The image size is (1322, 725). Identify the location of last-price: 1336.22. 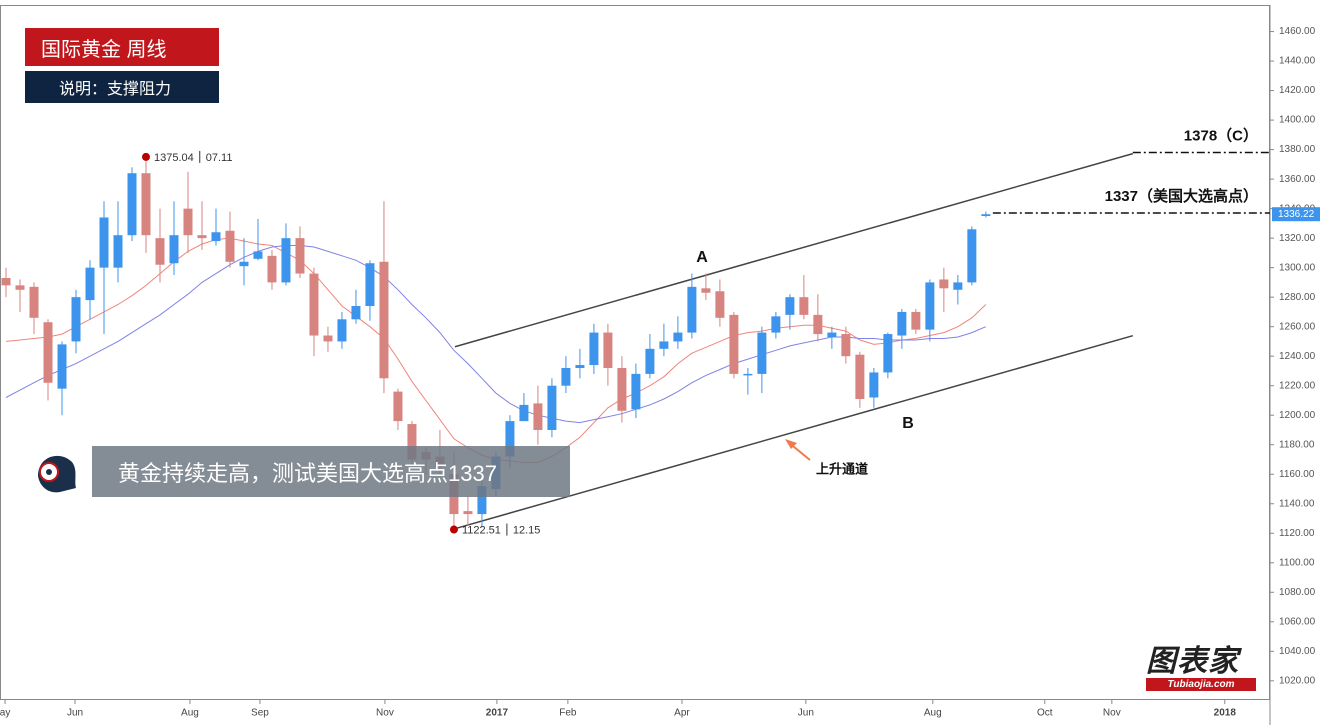
(1296, 214).